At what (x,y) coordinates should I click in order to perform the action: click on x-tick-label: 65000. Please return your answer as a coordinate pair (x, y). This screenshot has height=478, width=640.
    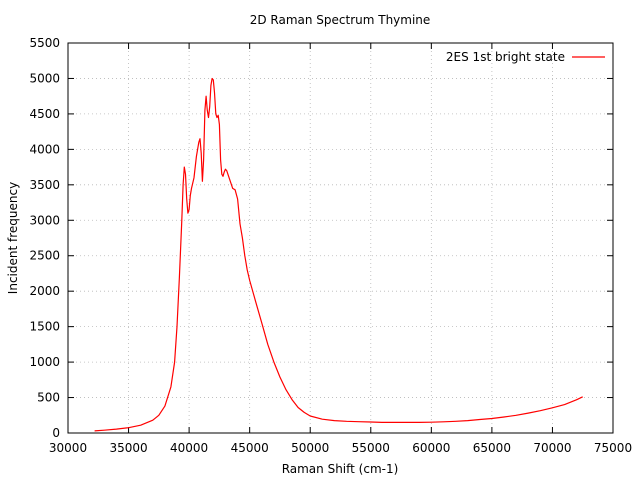
    Looking at the image, I should click on (492, 448).